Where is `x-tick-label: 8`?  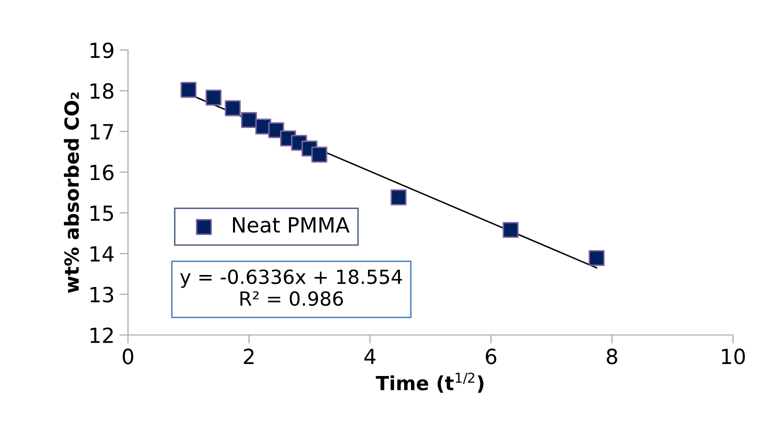
x-tick-label: 8 is located at coordinates (612, 356).